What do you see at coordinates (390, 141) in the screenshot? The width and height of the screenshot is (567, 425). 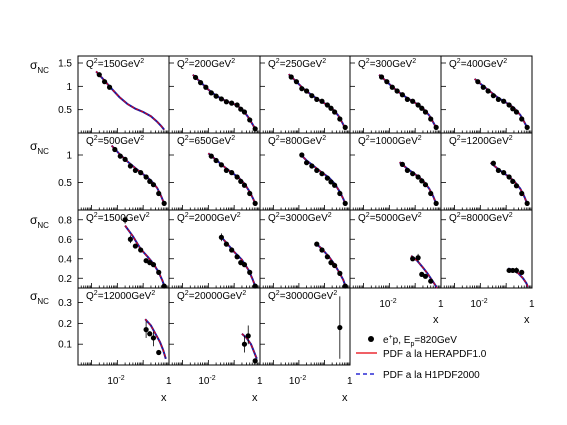 I see `q2-label: Q2=1000GeV2` at bounding box center [390, 141].